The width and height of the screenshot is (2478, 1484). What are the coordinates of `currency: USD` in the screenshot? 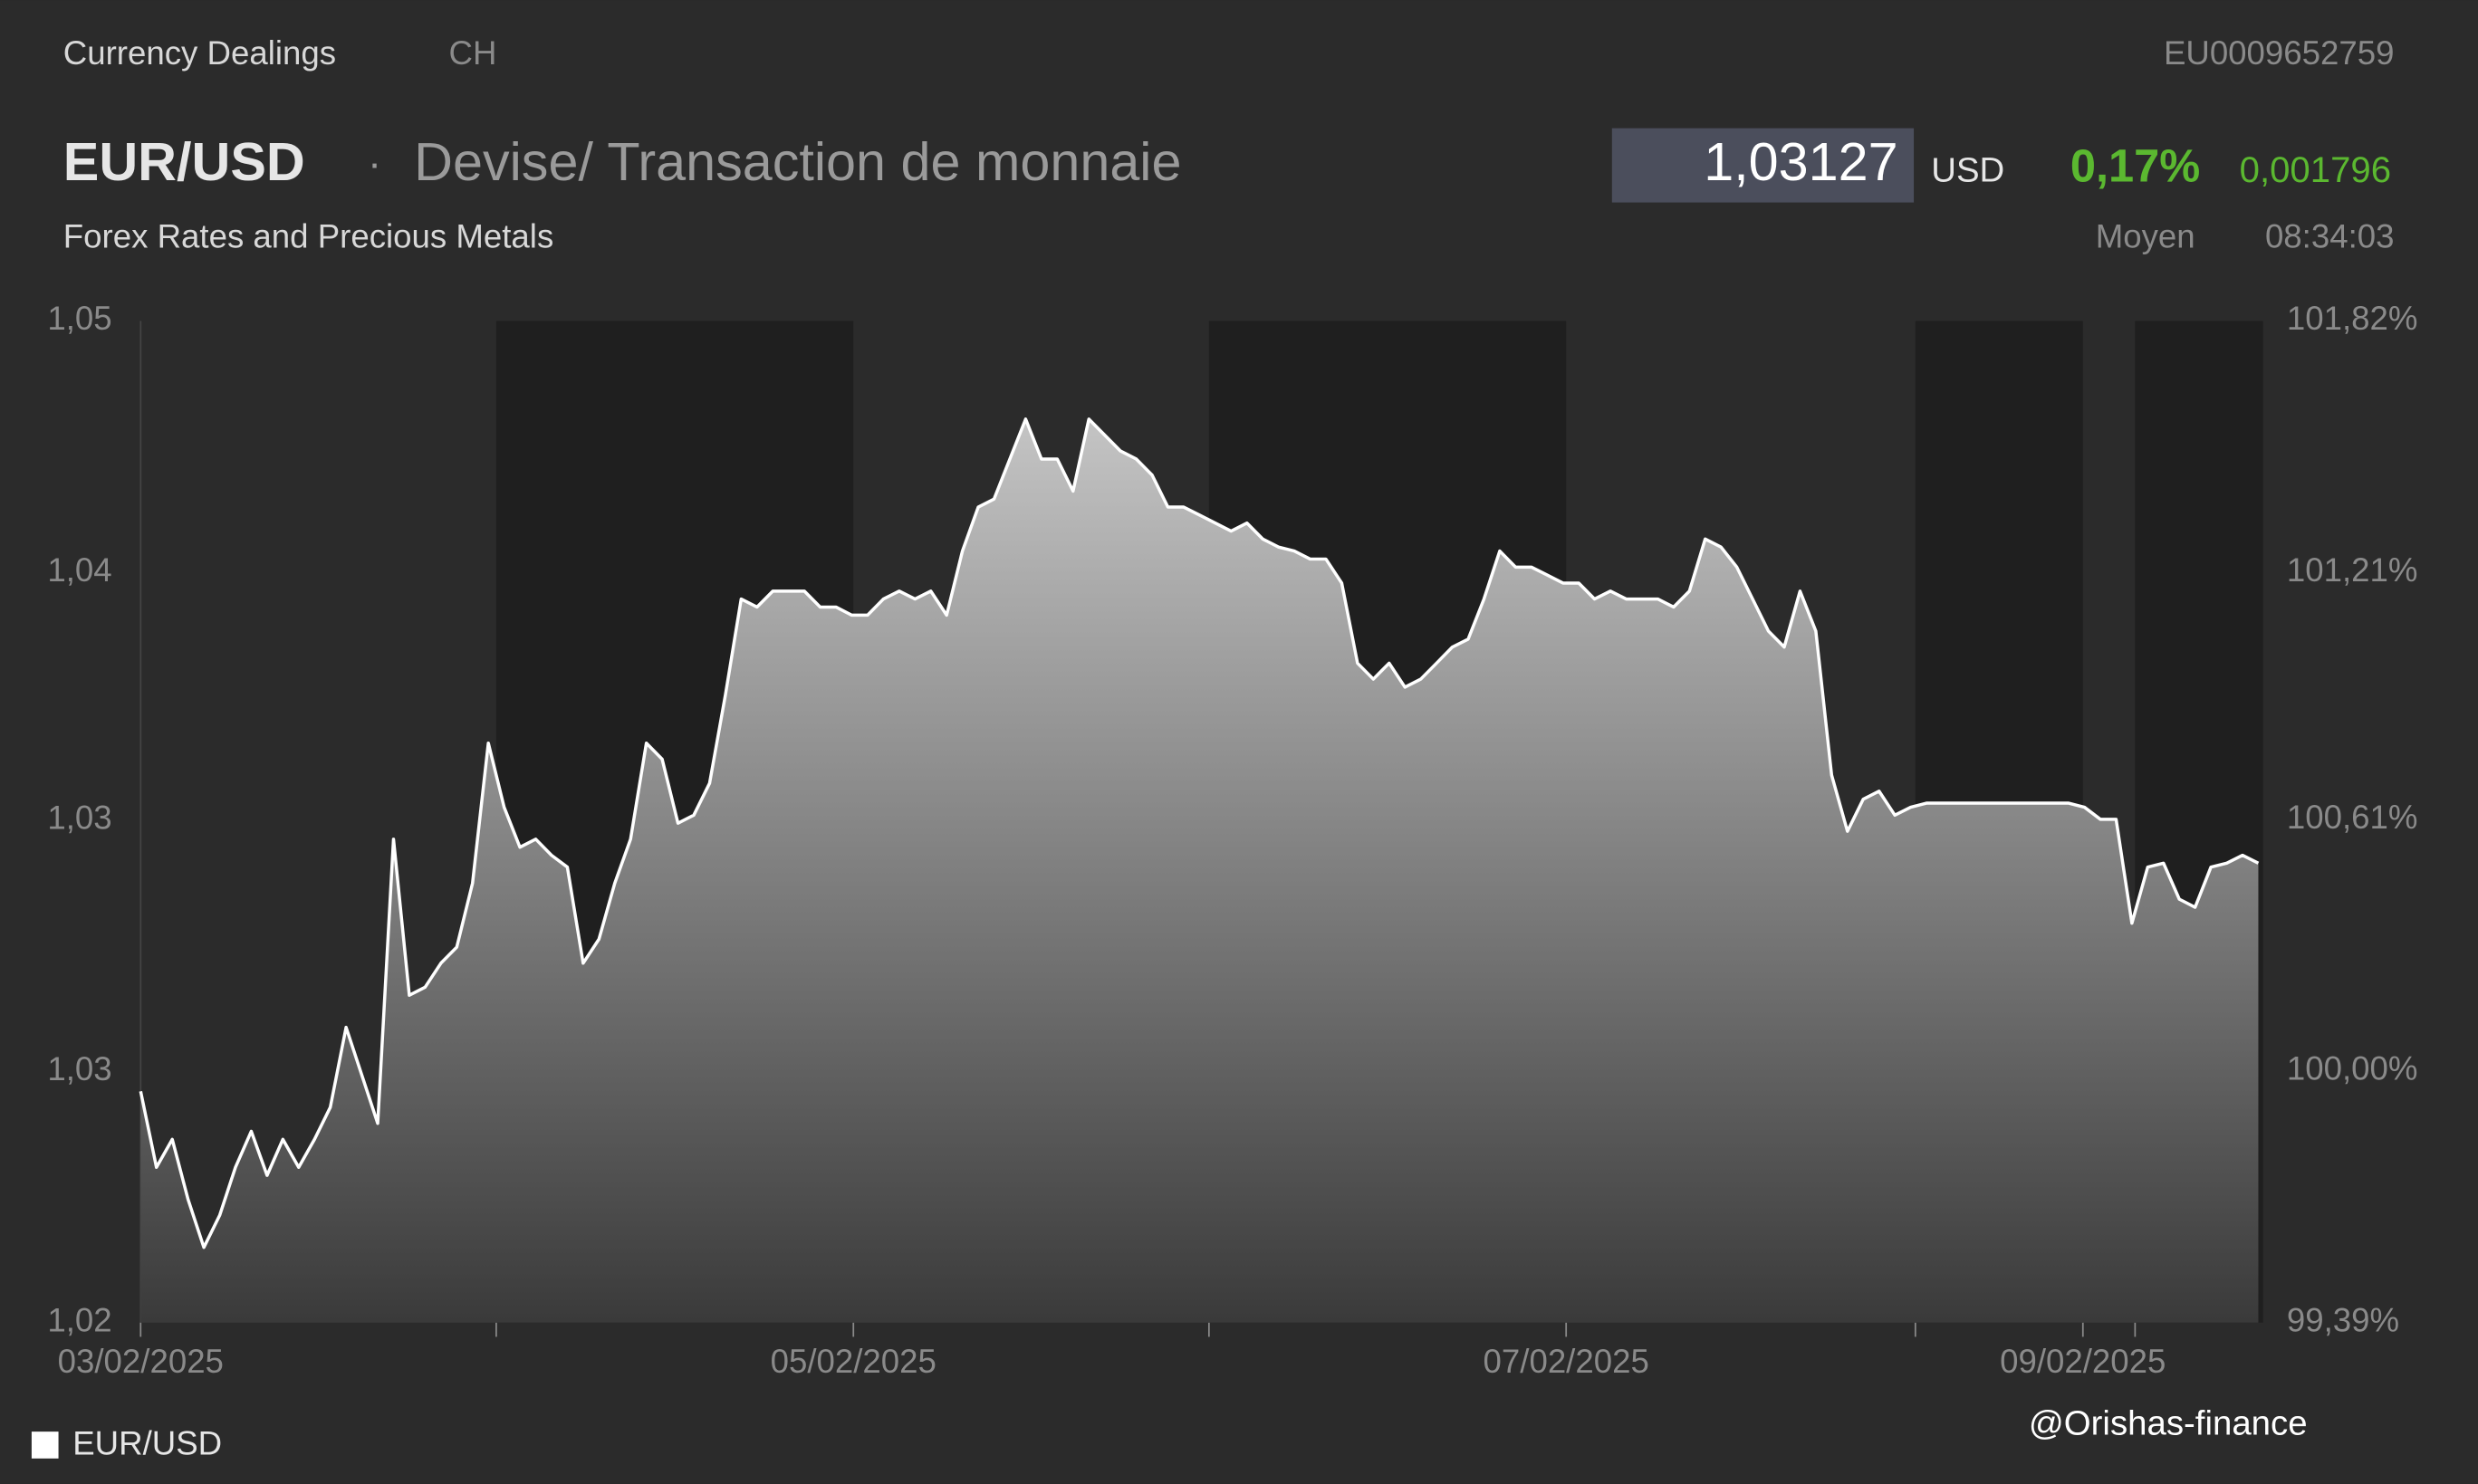 It's located at (1967, 170).